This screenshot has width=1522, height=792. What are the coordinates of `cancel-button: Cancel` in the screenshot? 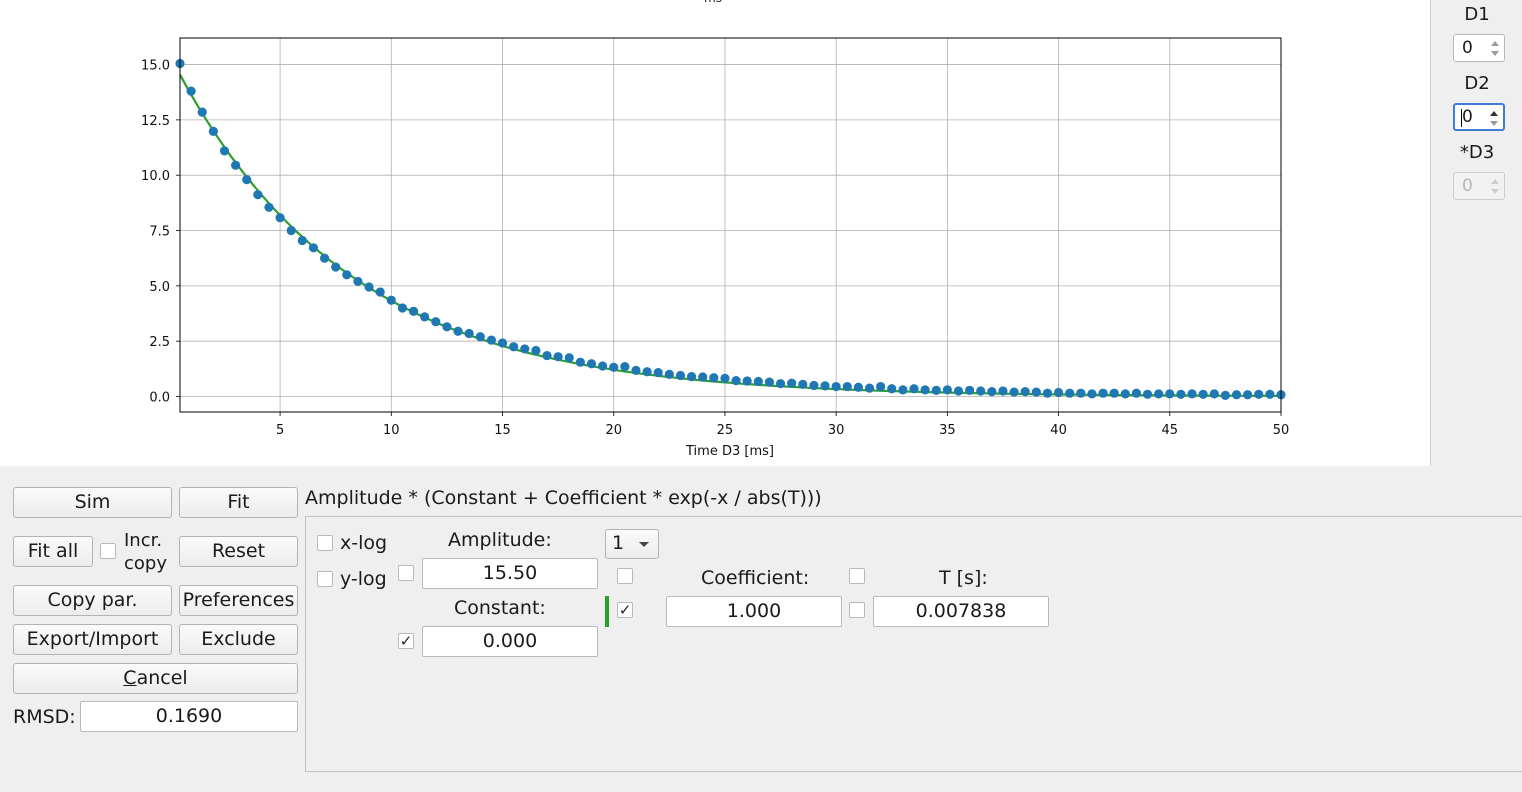 It's located at (155, 678).